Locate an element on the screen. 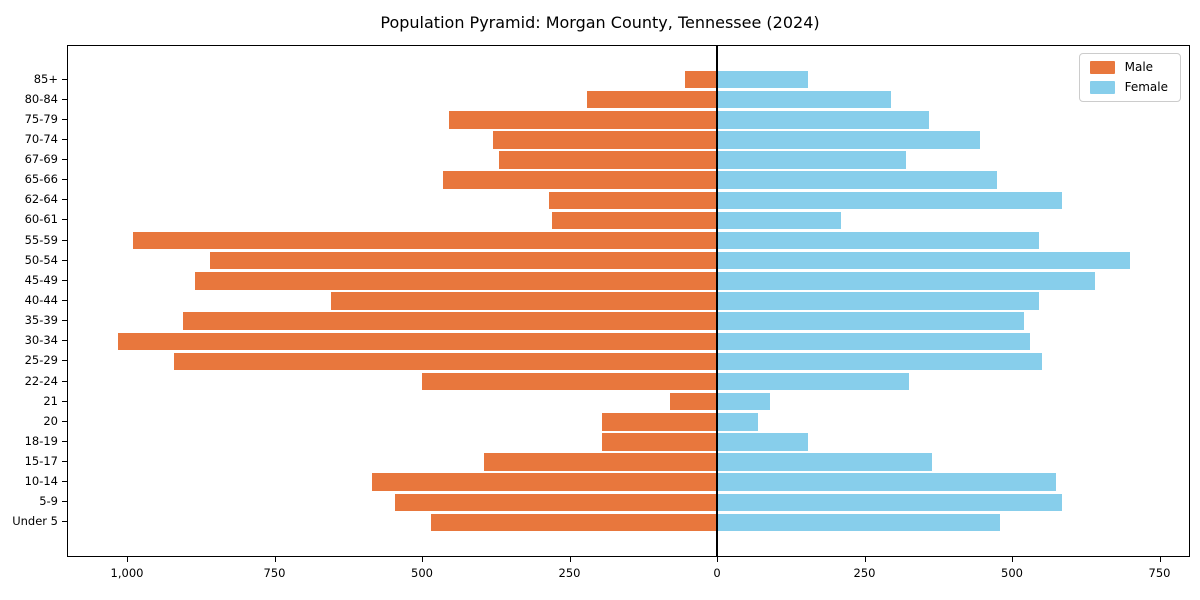  x-axis-label-1000: 1,000 is located at coordinates (127, 573).